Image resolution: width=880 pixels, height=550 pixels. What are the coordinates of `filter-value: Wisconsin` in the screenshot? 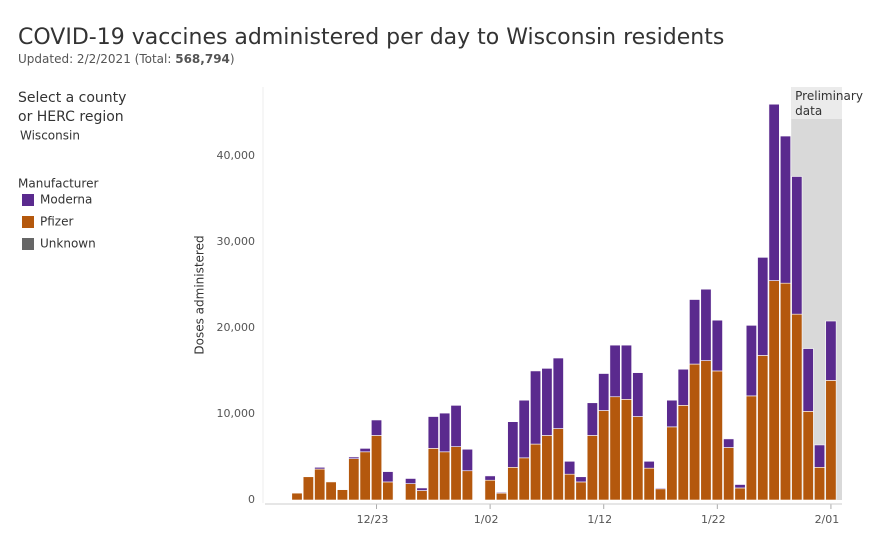 It's located at (50, 136).